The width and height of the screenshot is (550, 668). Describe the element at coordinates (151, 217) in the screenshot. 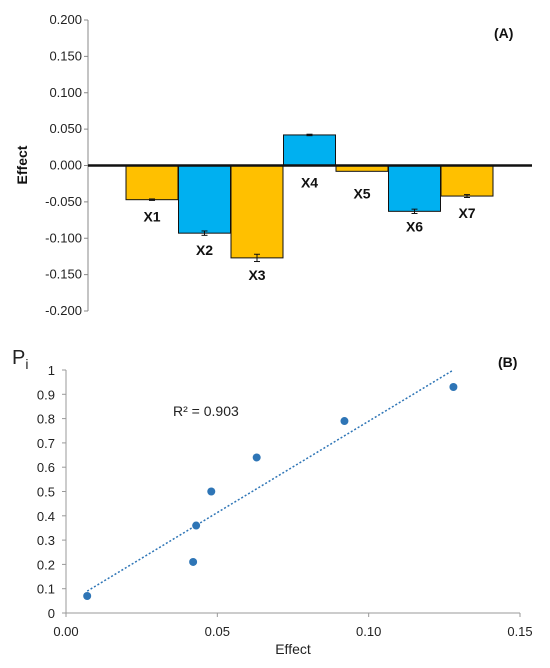

I see `bar-label-x1: X1` at that location.